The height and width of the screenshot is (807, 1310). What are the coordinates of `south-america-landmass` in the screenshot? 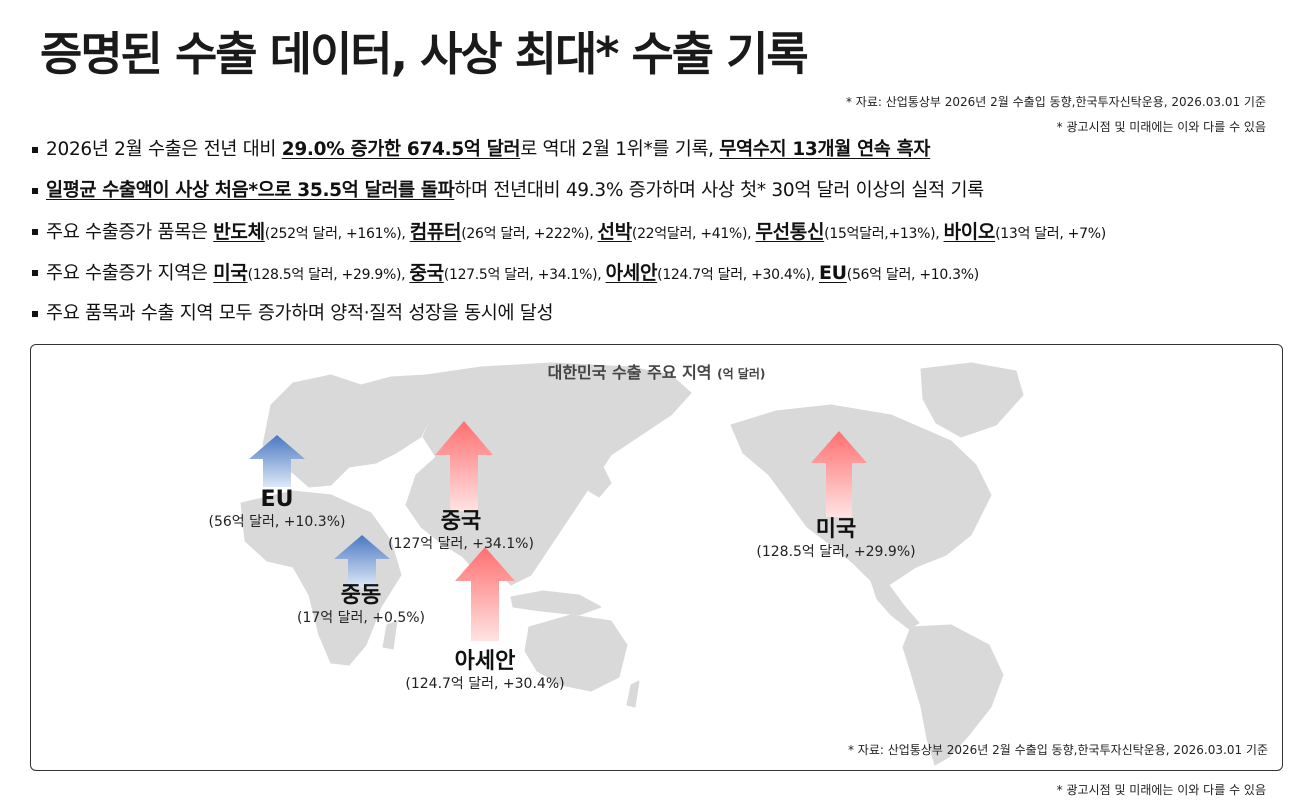 It's located at (953, 695).